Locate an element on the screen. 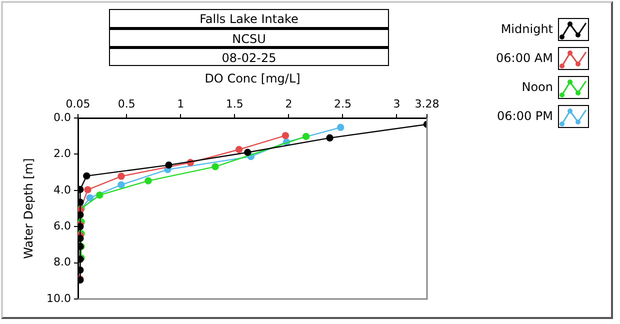 Image resolution: width=620 pixels, height=324 pixels. x-tick-label: 0.05 is located at coordinates (78, 103).